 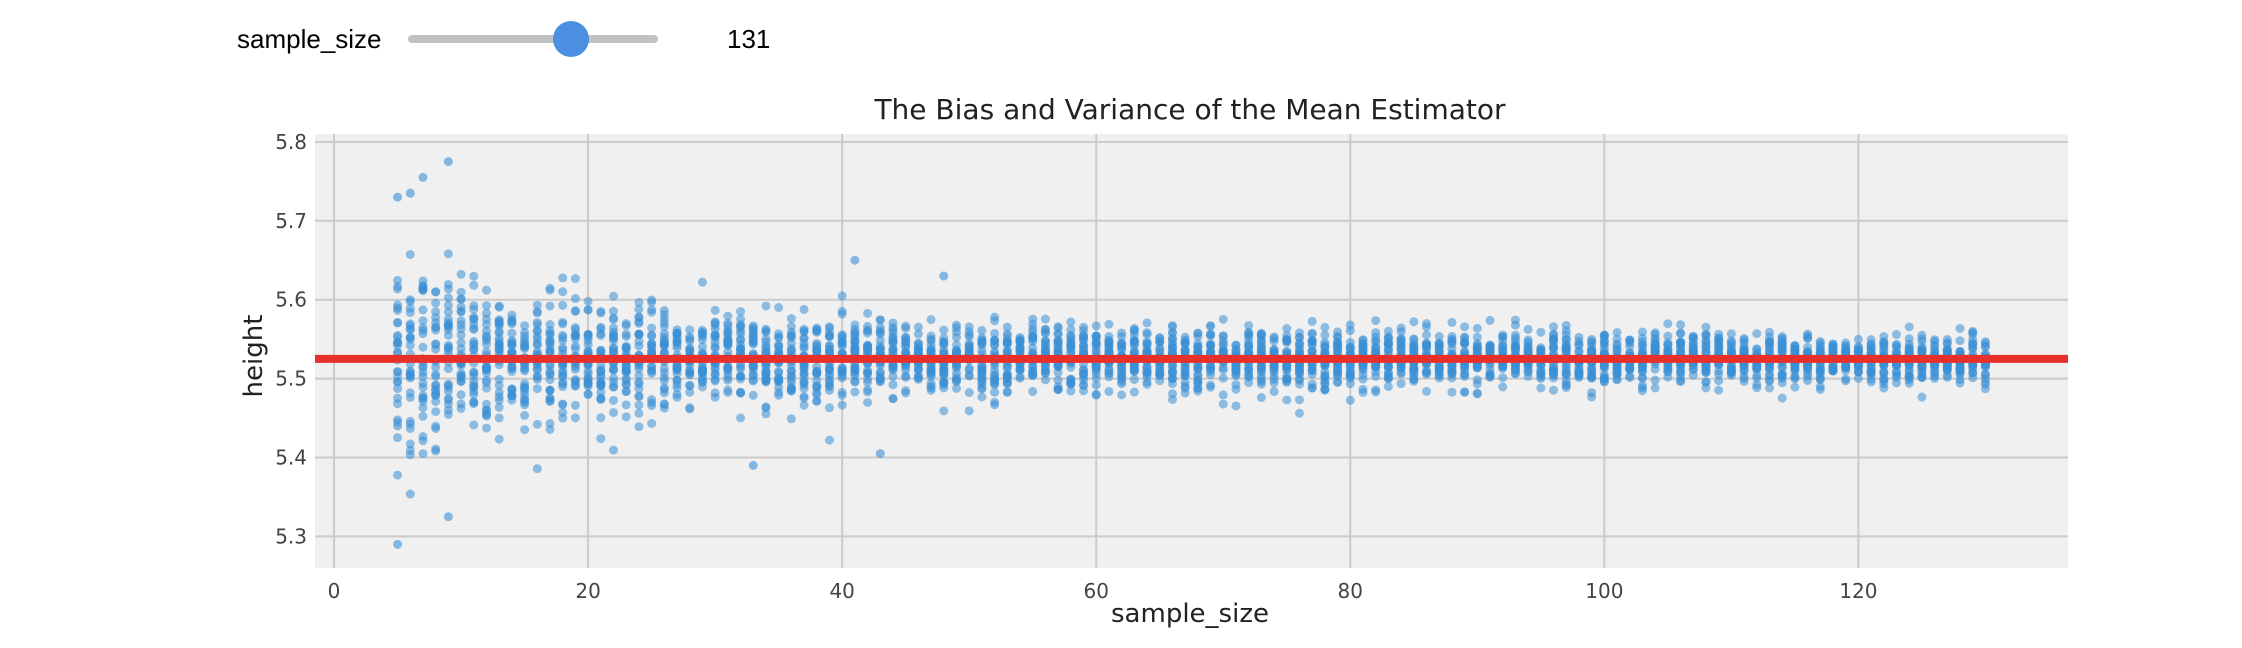 What do you see at coordinates (571, 39) in the screenshot?
I see `sample-size-slider-handle` at bounding box center [571, 39].